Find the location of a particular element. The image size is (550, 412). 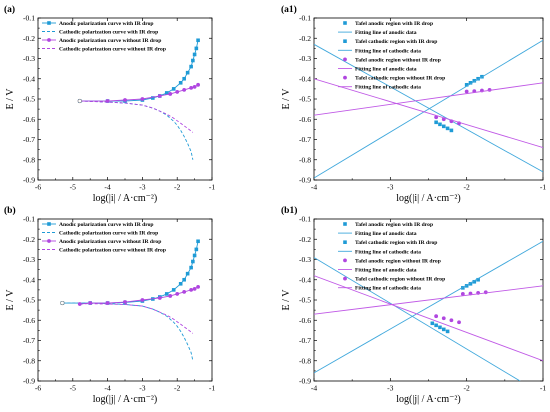

panel-label: (b1) is located at coordinates (289, 210).